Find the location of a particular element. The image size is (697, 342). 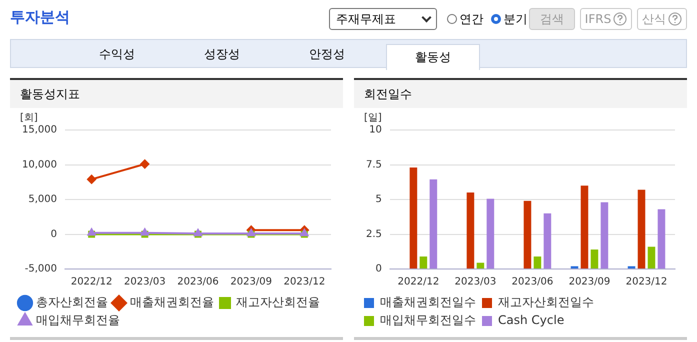

text: 투자분석 is located at coordinates (40, 17).